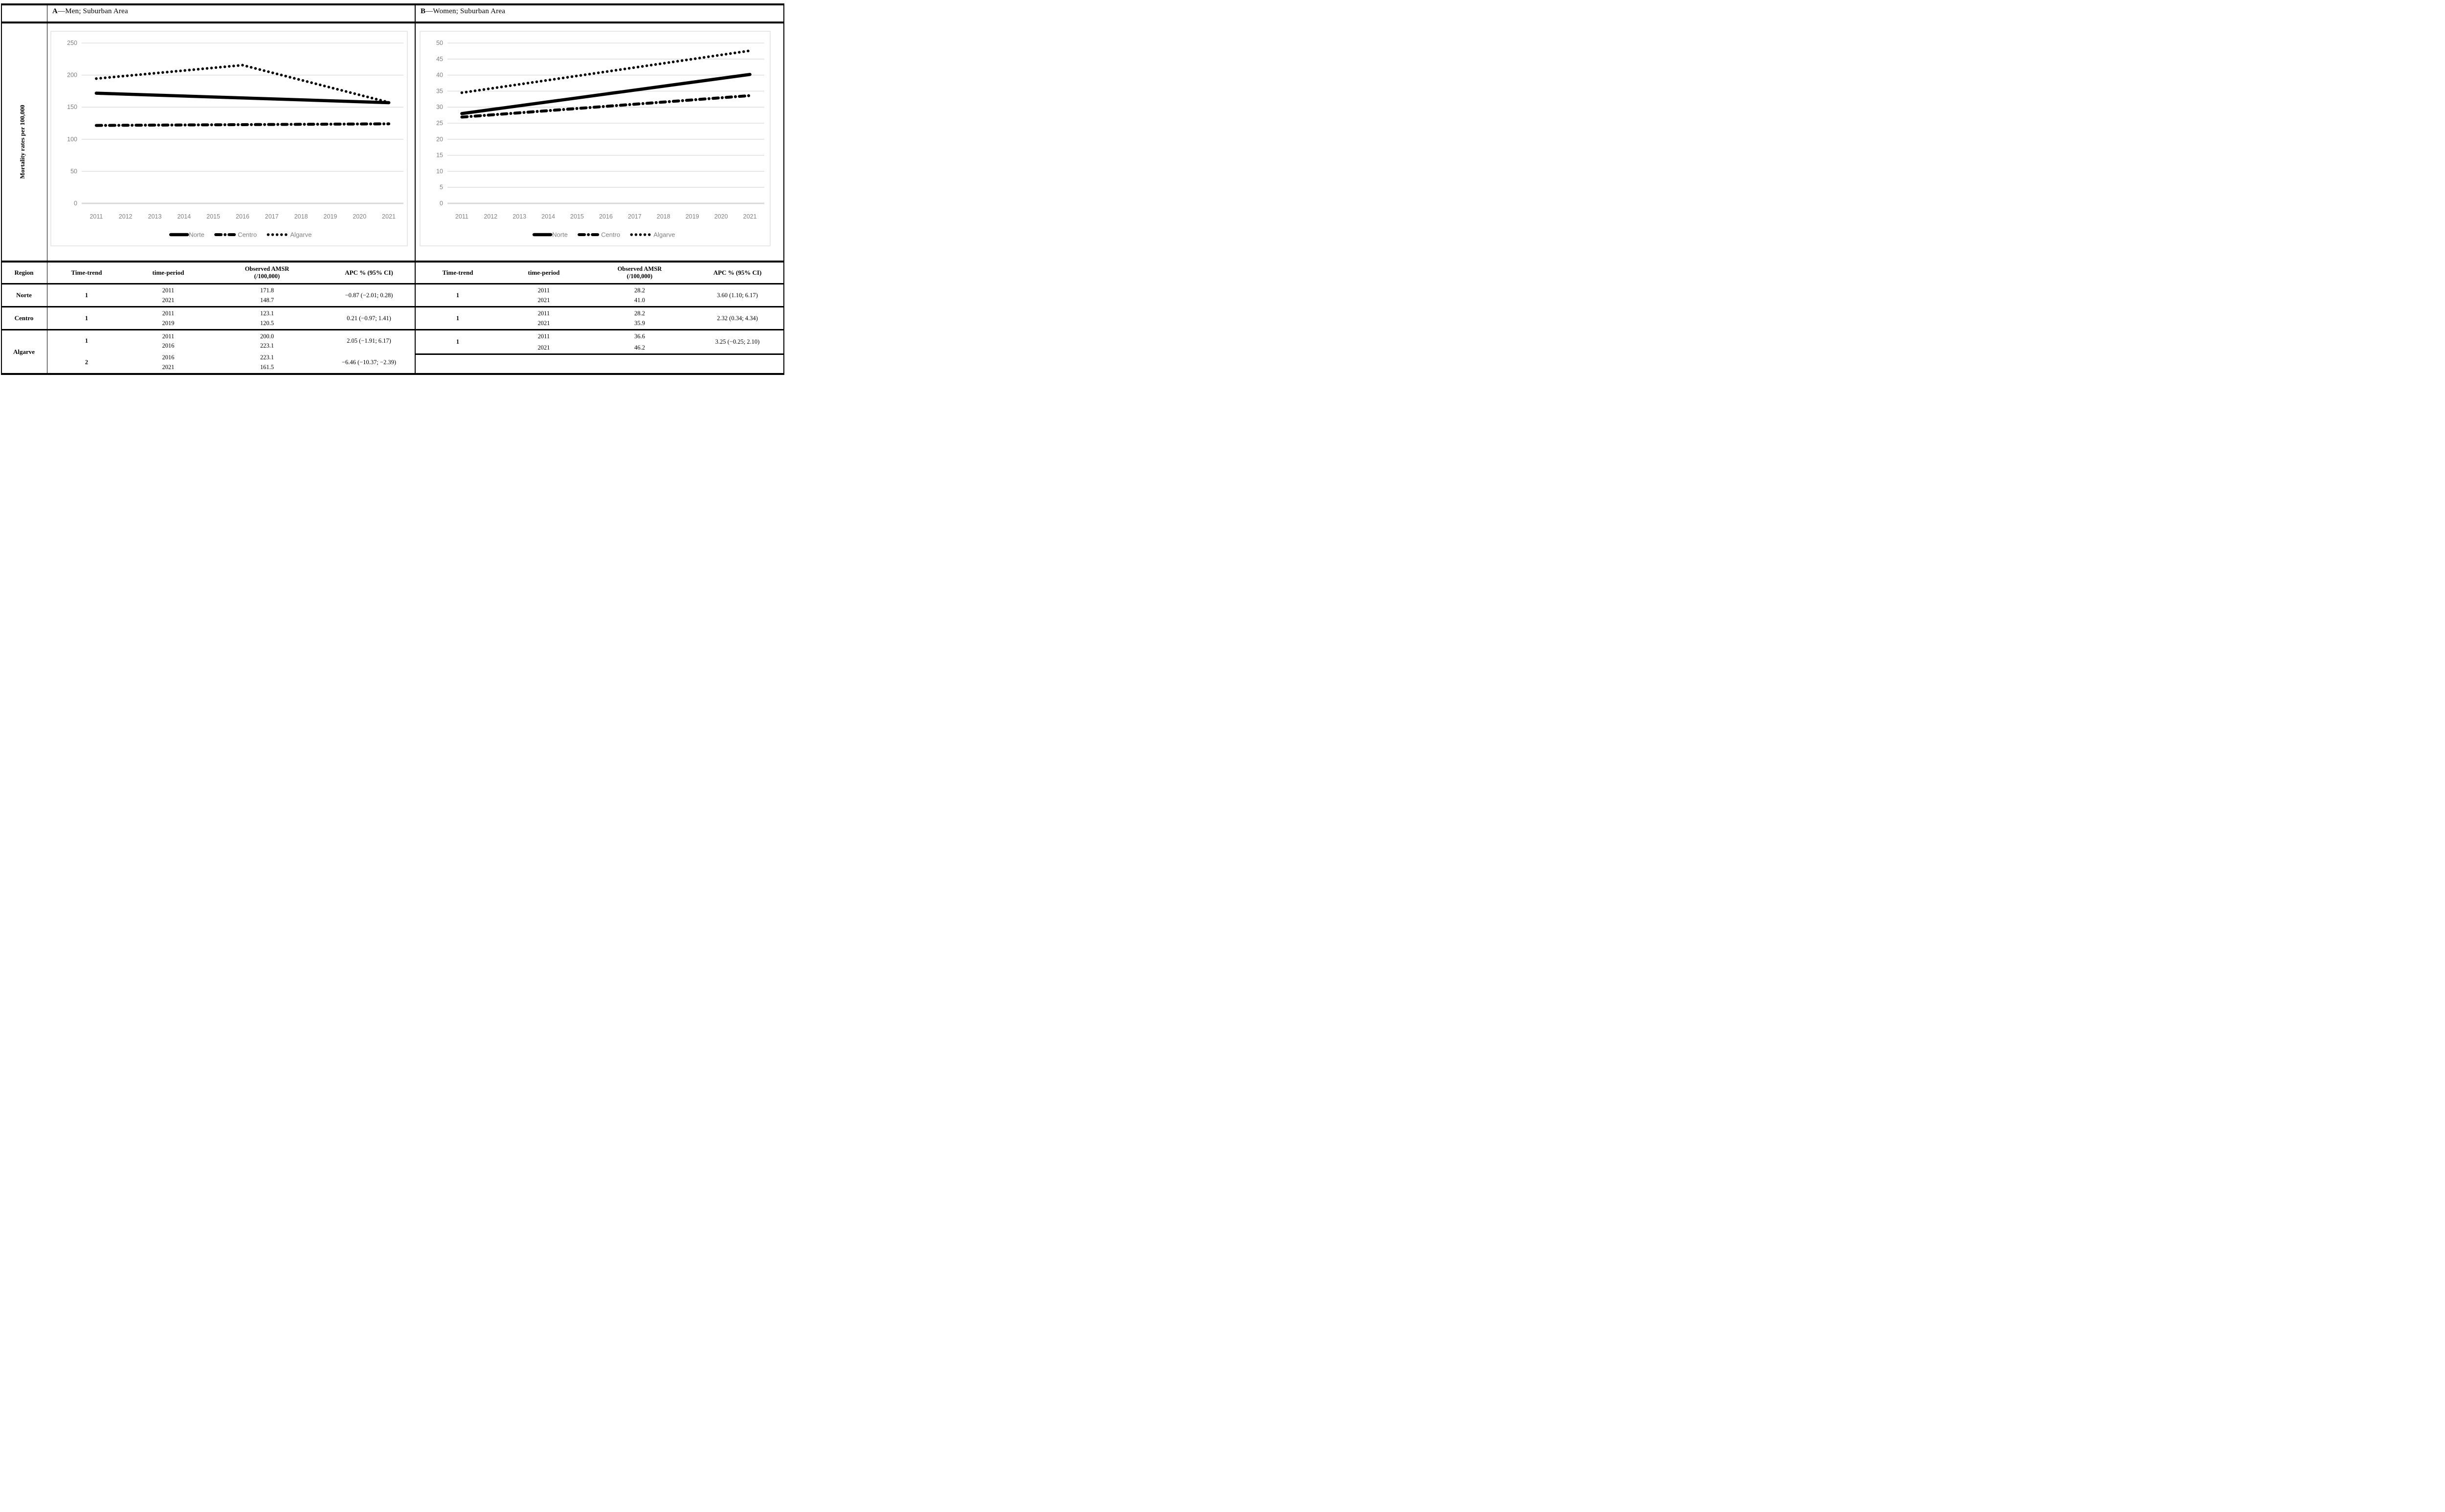 The width and height of the screenshot is (2445, 1512). What do you see at coordinates (737, 341) in the screenshot?
I see `apc-value: 3.25 (−0.25; 2.10)` at bounding box center [737, 341].